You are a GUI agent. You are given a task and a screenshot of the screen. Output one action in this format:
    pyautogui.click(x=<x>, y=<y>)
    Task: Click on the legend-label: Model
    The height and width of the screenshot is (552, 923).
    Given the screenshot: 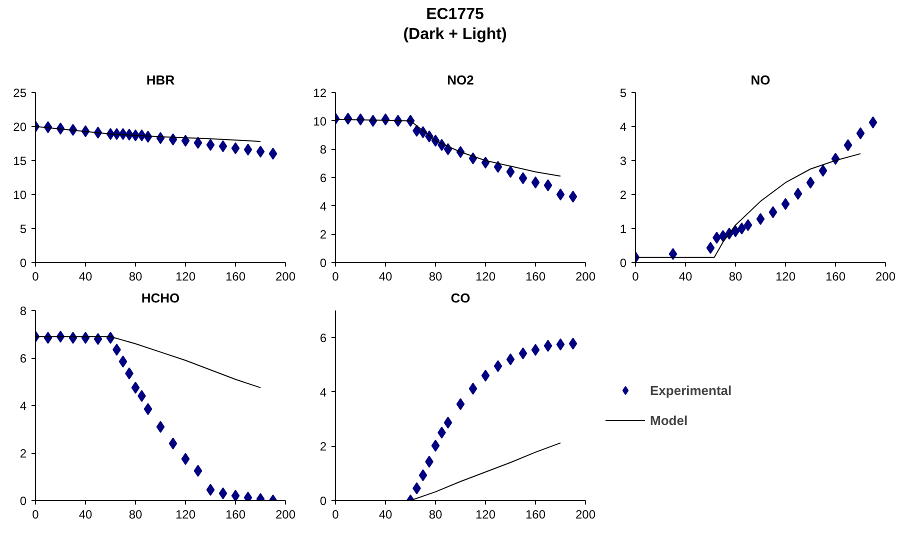 What is the action you would take?
    pyautogui.click(x=669, y=420)
    